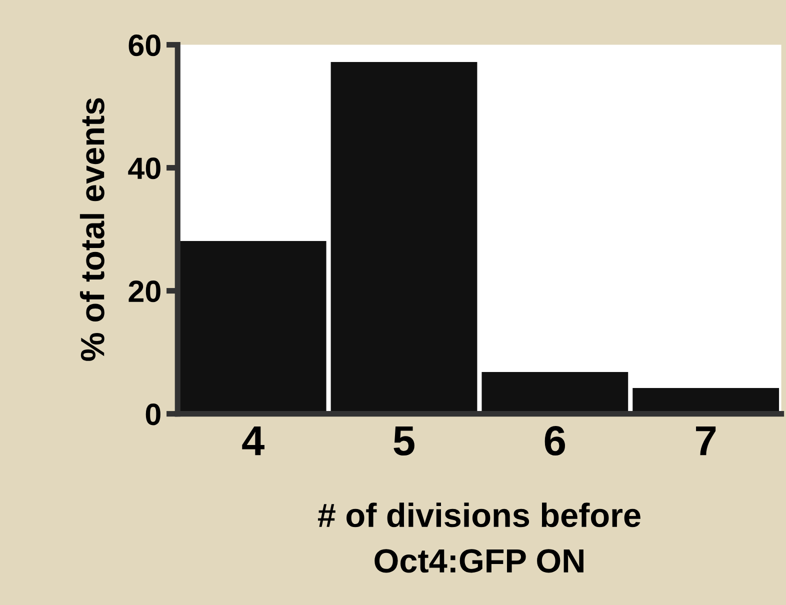 The height and width of the screenshot is (605, 786). What do you see at coordinates (144, 291) in the screenshot?
I see `y-tick-label: 20` at bounding box center [144, 291].